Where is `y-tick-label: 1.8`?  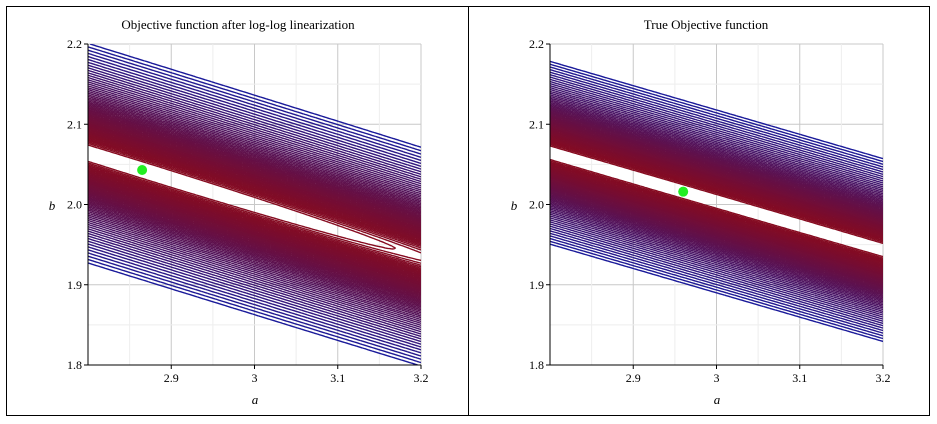 y-tick-label: 1.8 is located at coordinates (74, 365).